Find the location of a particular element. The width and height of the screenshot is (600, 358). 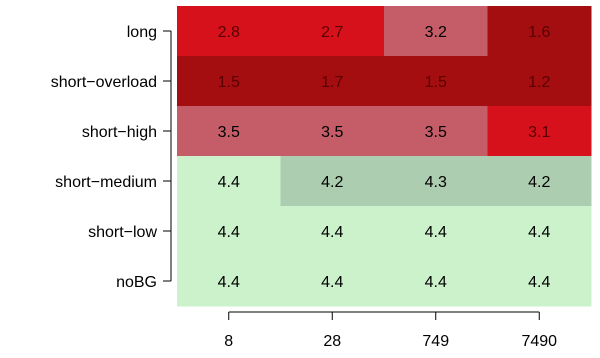

x-axis: 8 28 749 7490 is located at coordinates (390, 331).